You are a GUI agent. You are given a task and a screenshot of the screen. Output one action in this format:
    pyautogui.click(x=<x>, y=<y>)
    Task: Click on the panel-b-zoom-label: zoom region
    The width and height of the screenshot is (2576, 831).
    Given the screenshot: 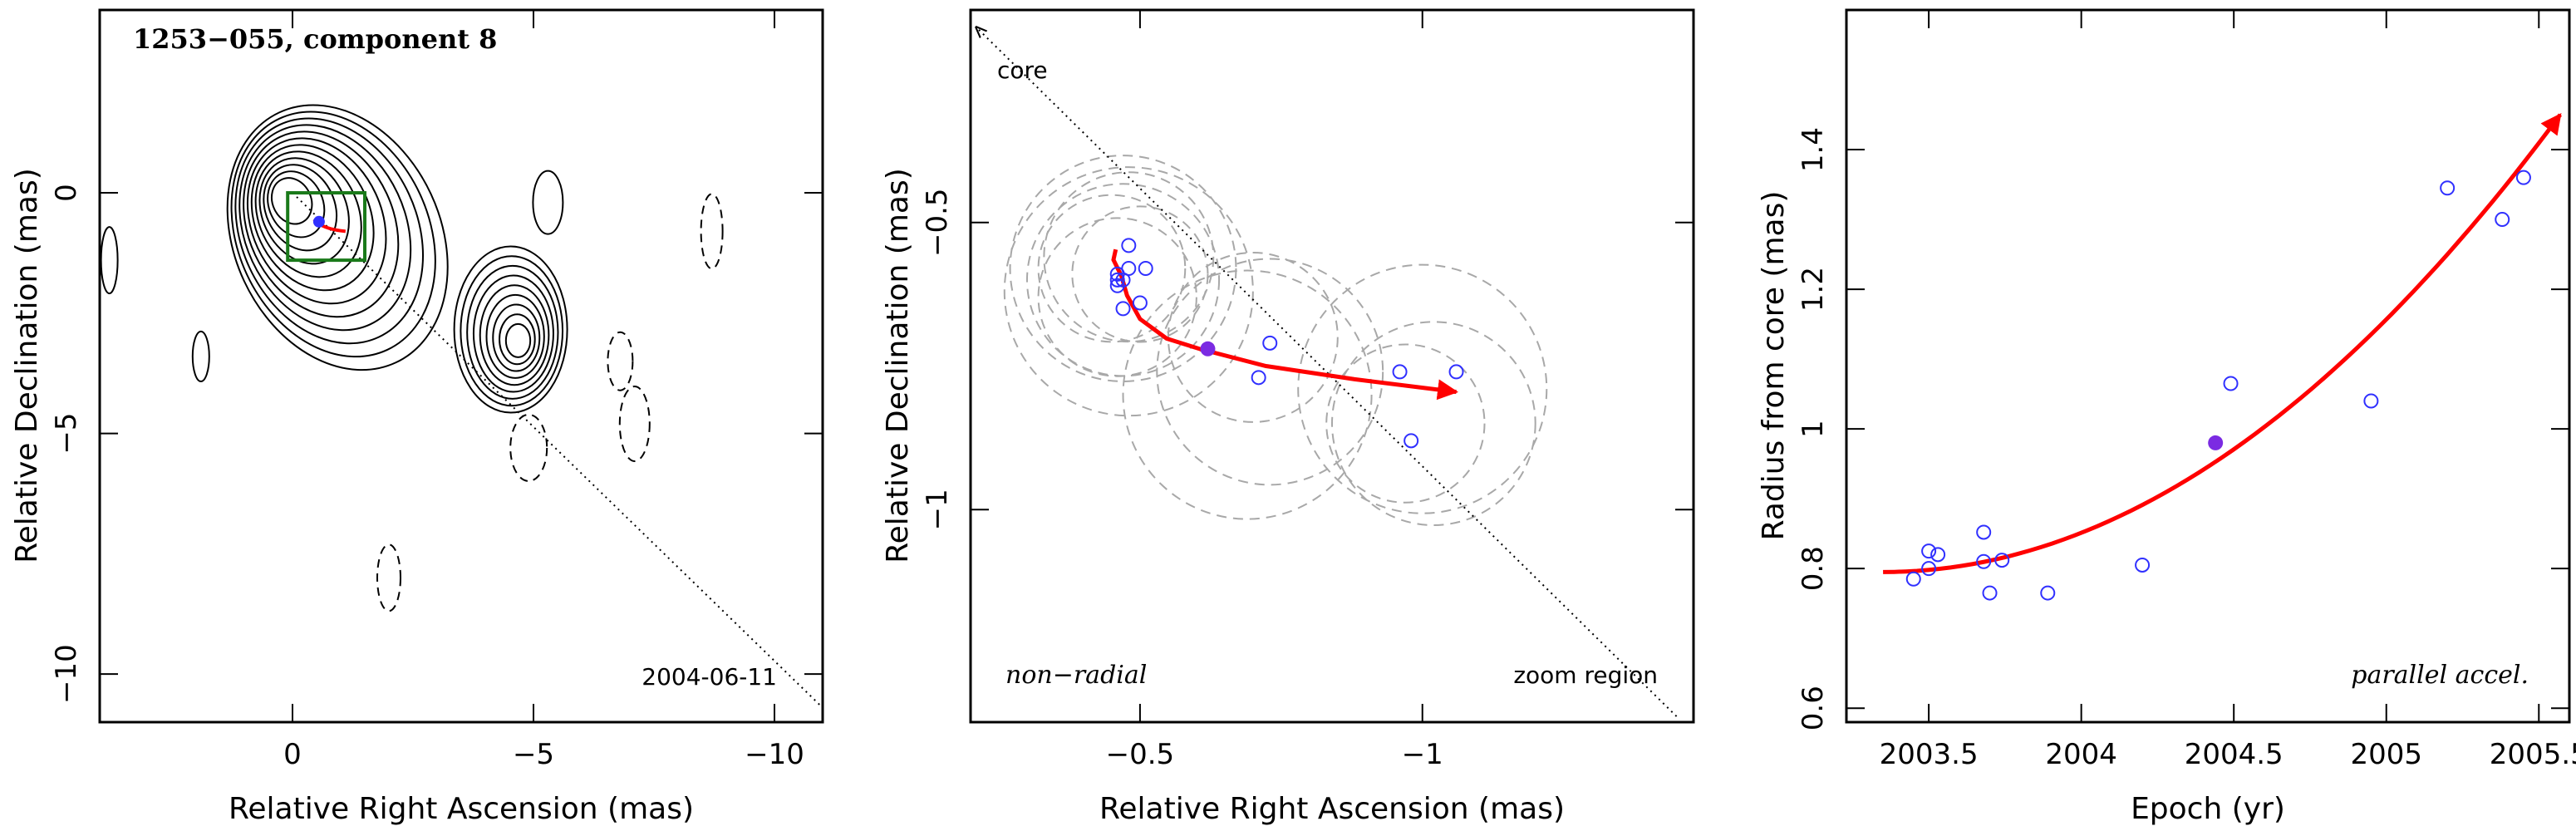 What is the action you would take?
    pyautogui.click(x=1585, y=675)
    